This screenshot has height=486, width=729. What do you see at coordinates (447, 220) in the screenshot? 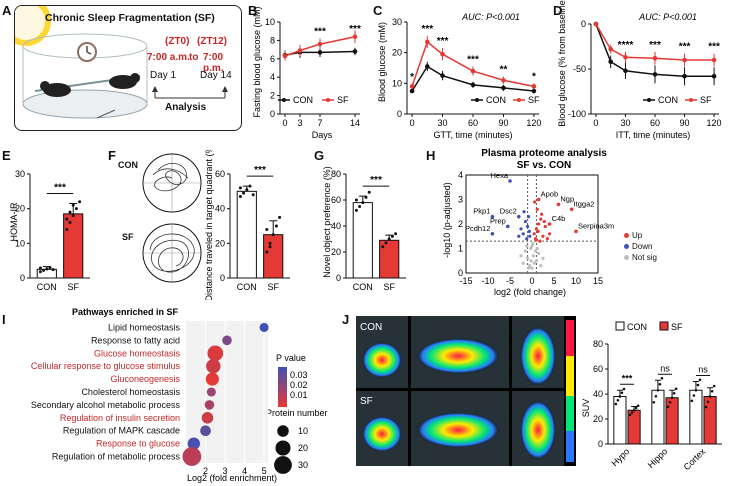
I see `y-axis-label: -log10 (p-adjusted)` at bounding box center [447, 220].